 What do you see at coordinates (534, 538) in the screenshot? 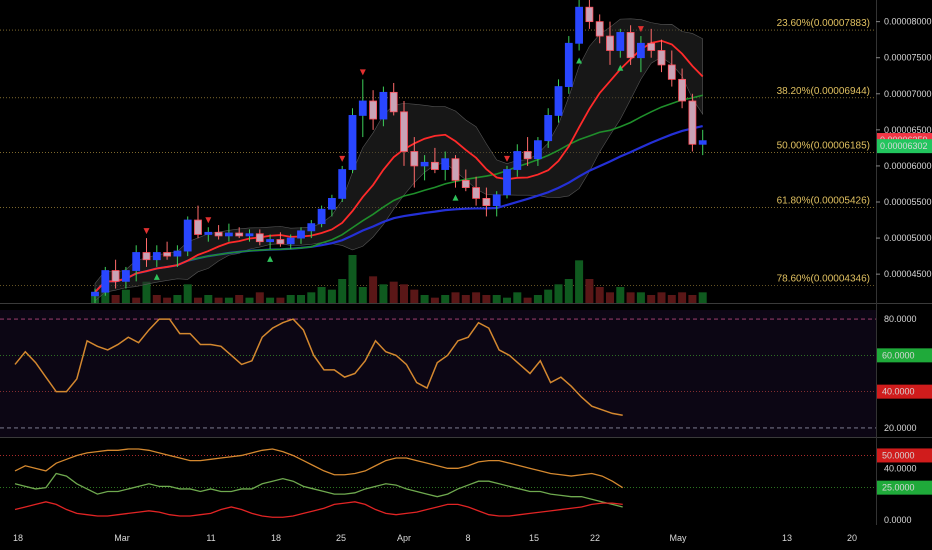
I see `time-tick-label: 15` at bounding box center [534, 538].